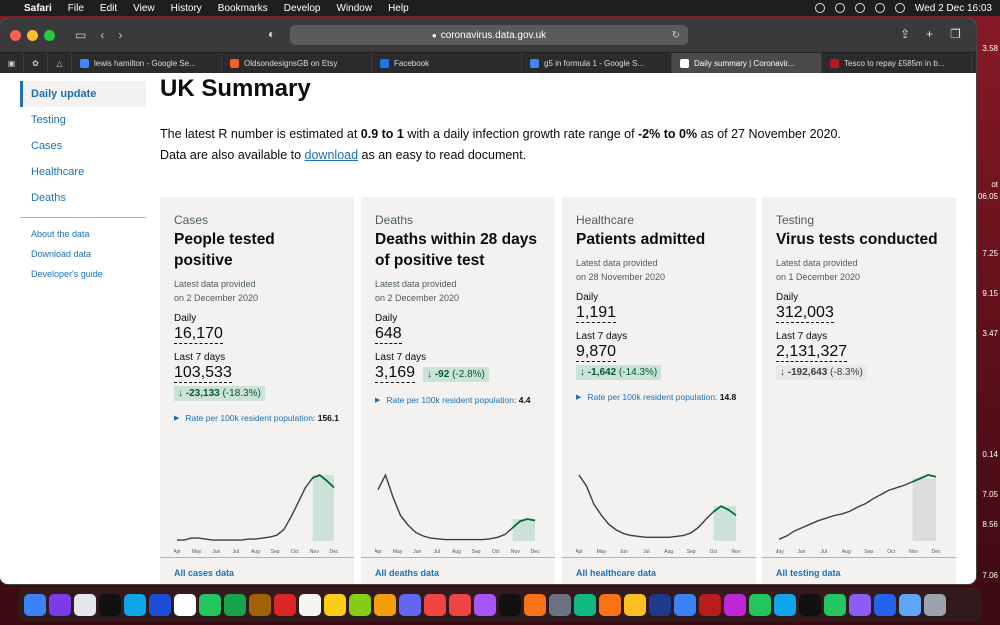 The height and width of the screenshot is (625, 1000). What do you see at coordinates (48, 120) in the screenshot?
I see `nav-testing: Testing` at bounding box center [48, 120].